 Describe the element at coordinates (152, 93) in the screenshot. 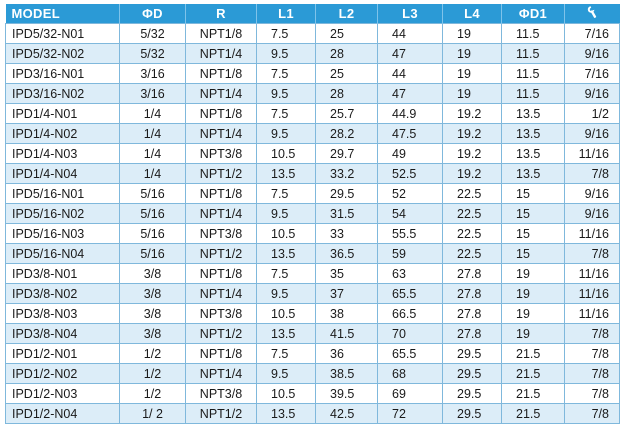

I see `cell-diameter: 3/16` at that location.